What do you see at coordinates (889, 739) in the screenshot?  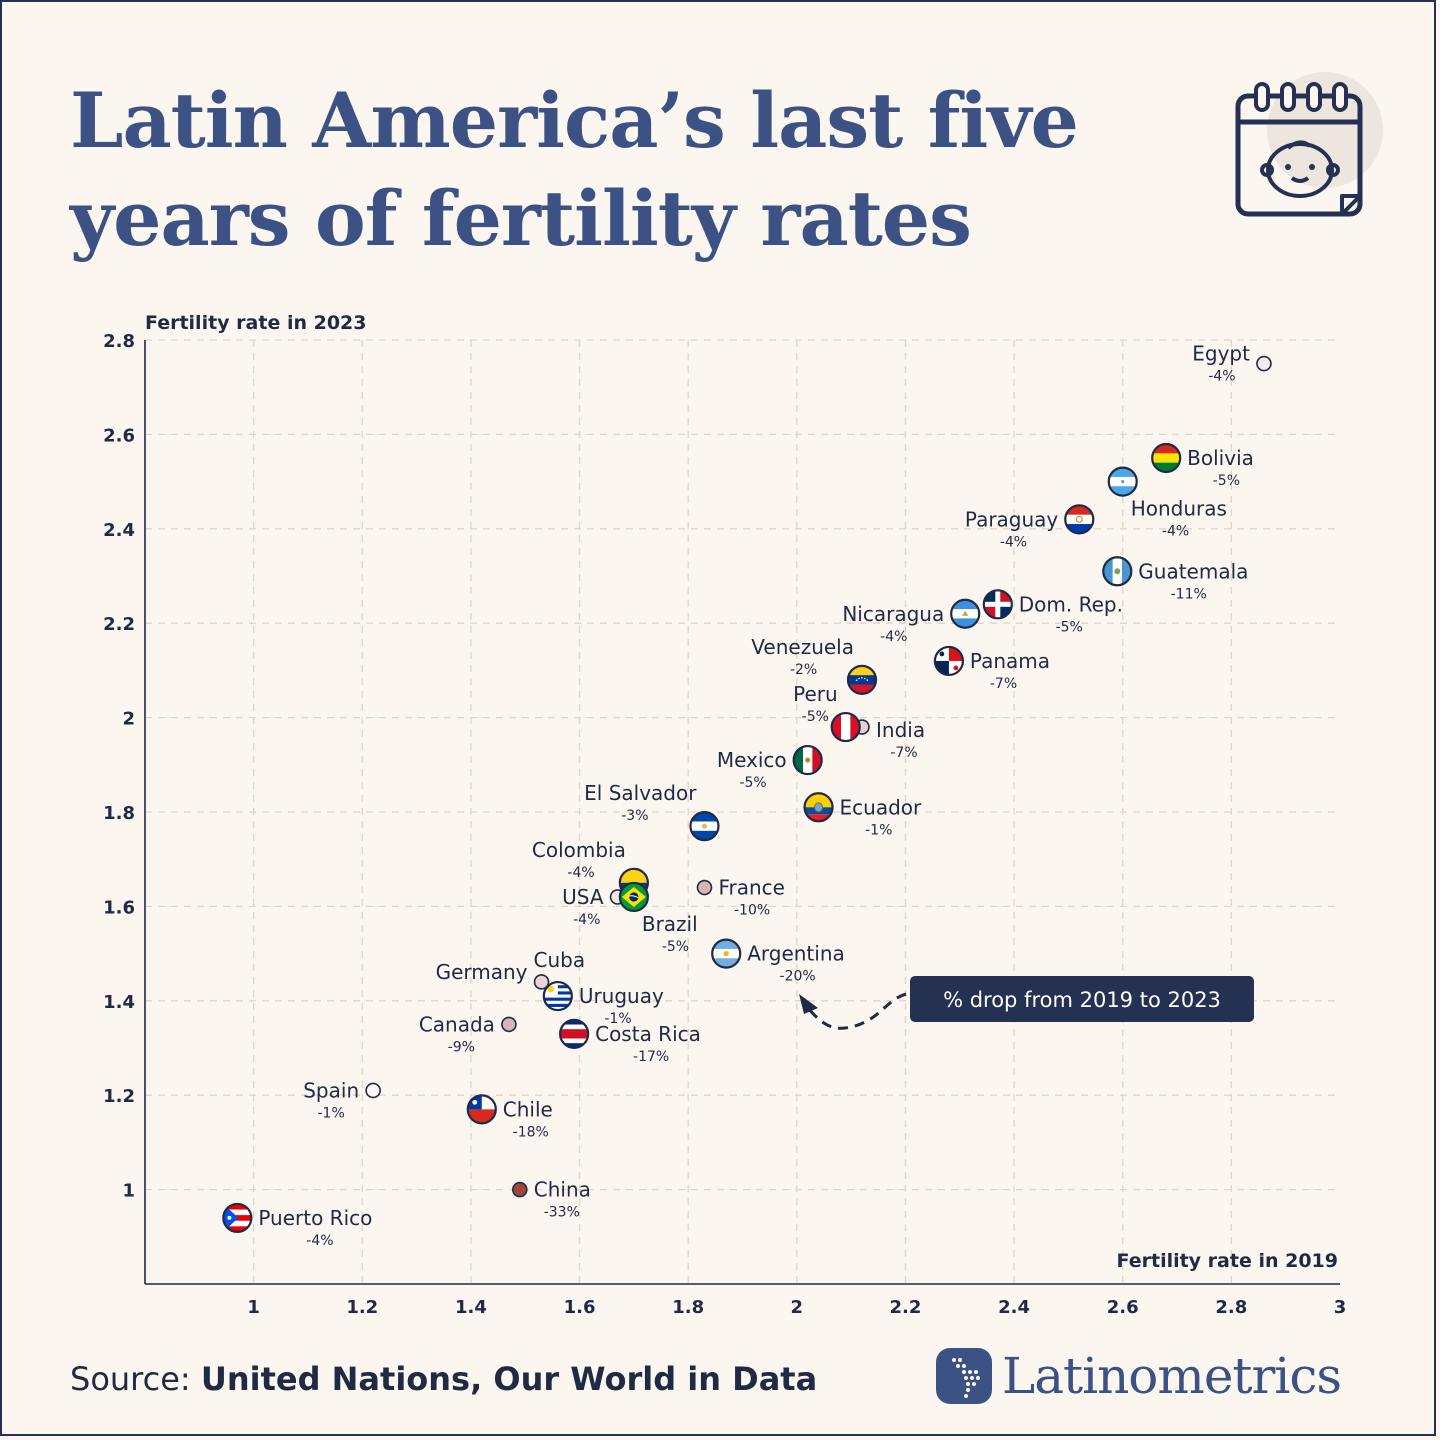 I see `data-point: India -7%` at bounding box center [889, 739].